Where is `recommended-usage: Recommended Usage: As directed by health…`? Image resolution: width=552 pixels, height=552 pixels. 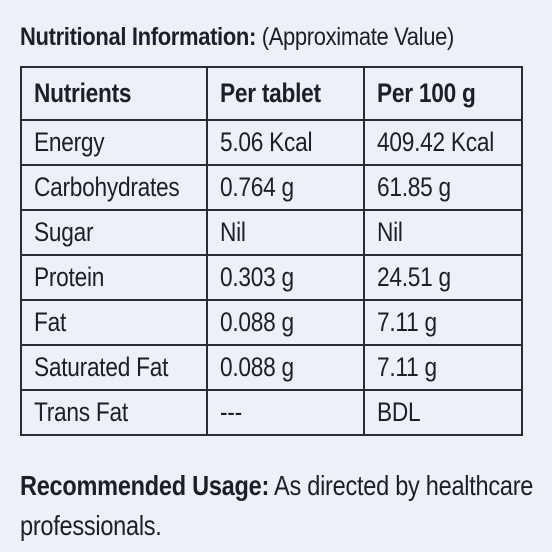
recommended-usage: Recommended Usage: As directed by health… is located at coordinates (280, 506).